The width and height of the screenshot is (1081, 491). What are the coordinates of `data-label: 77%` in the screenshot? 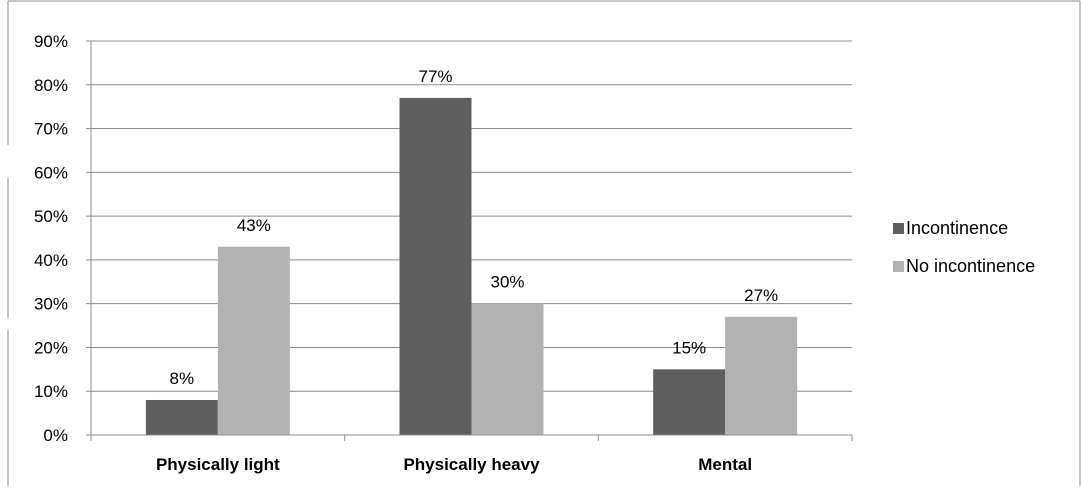 It's located at (435, 76).